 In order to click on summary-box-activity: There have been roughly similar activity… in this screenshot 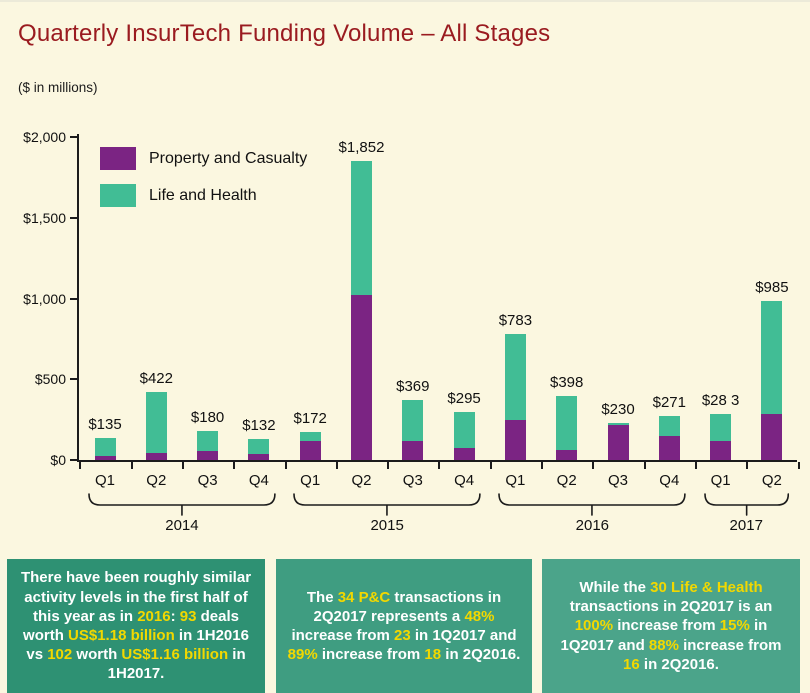, I will do `click(136, 626)`.